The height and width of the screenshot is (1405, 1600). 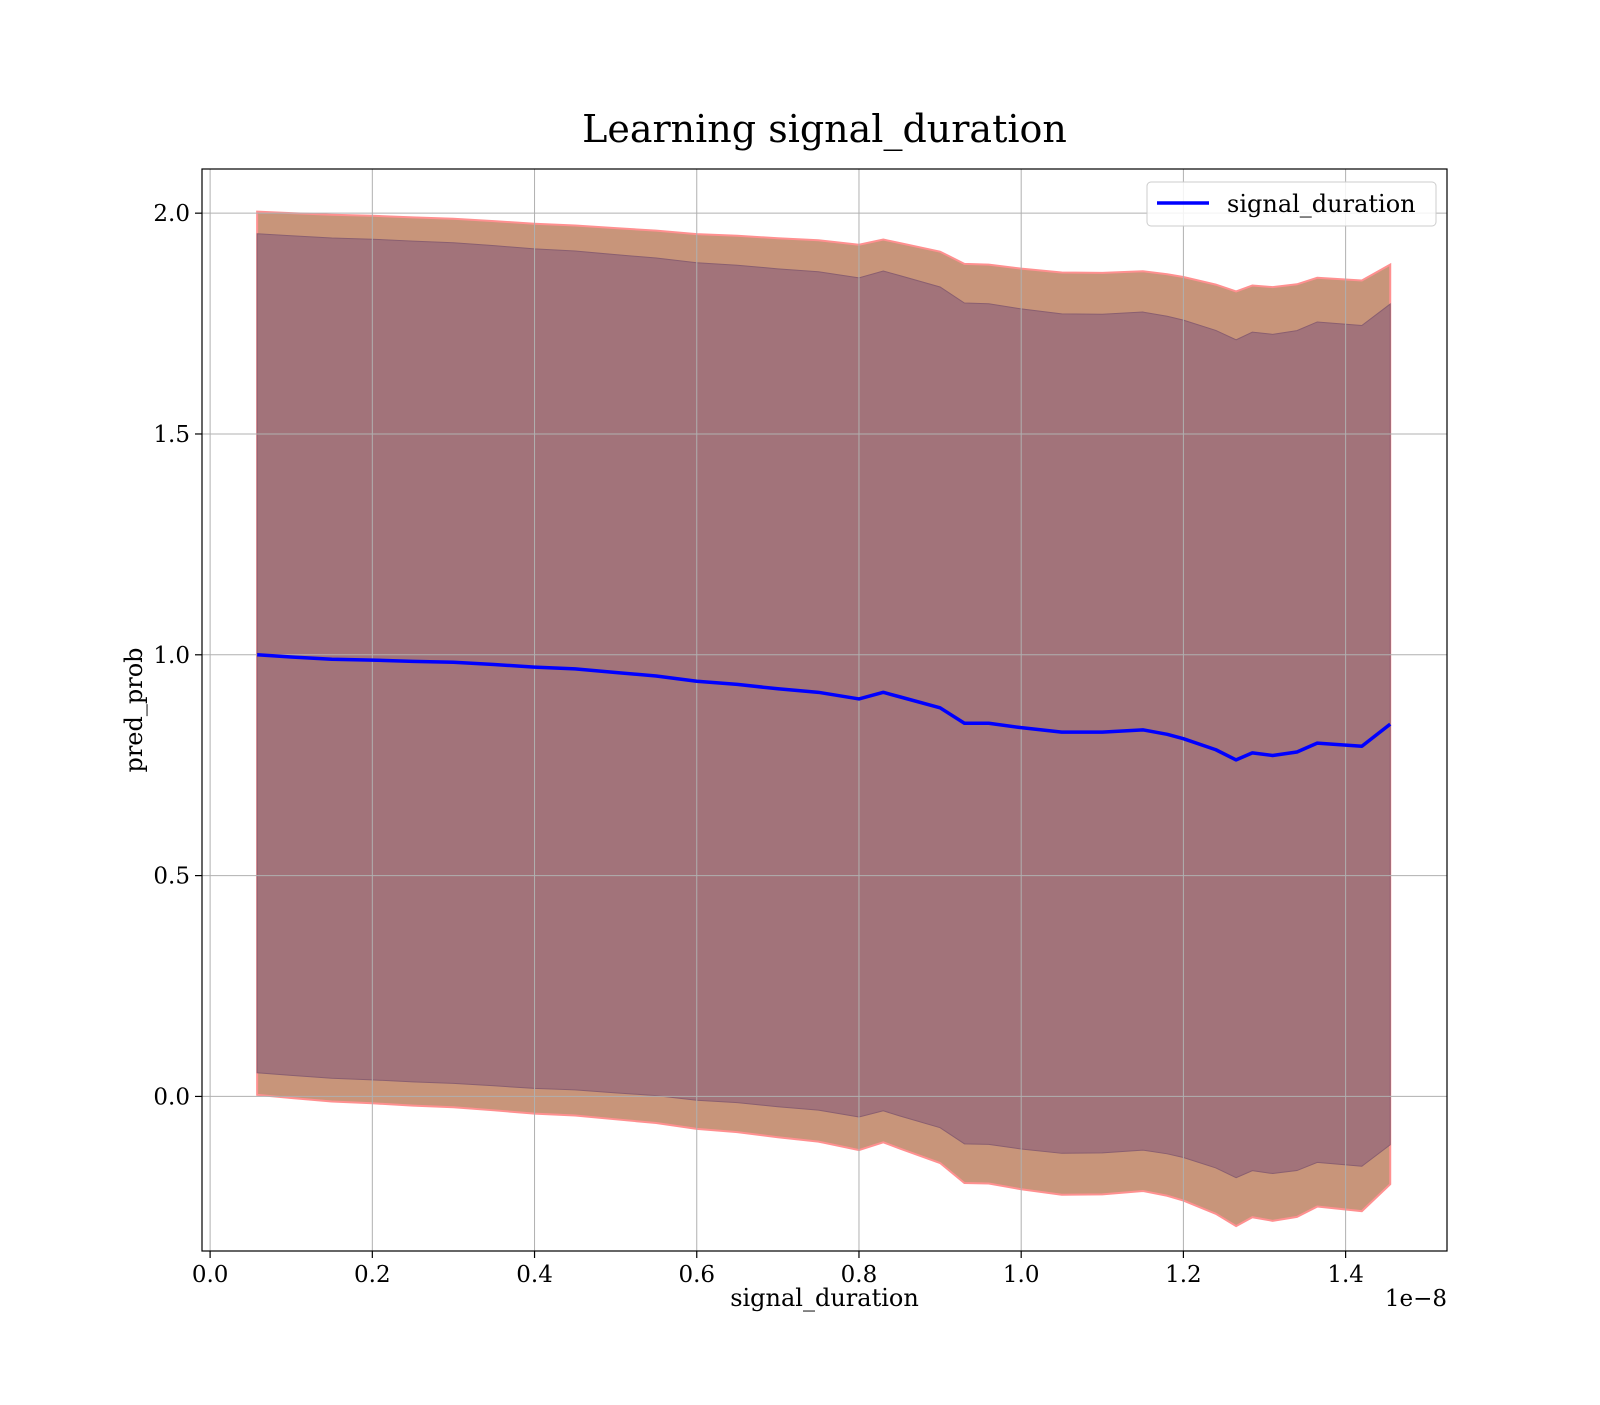 I want to click on x-tick-label: 0.6, so click(x=696, y=1275).